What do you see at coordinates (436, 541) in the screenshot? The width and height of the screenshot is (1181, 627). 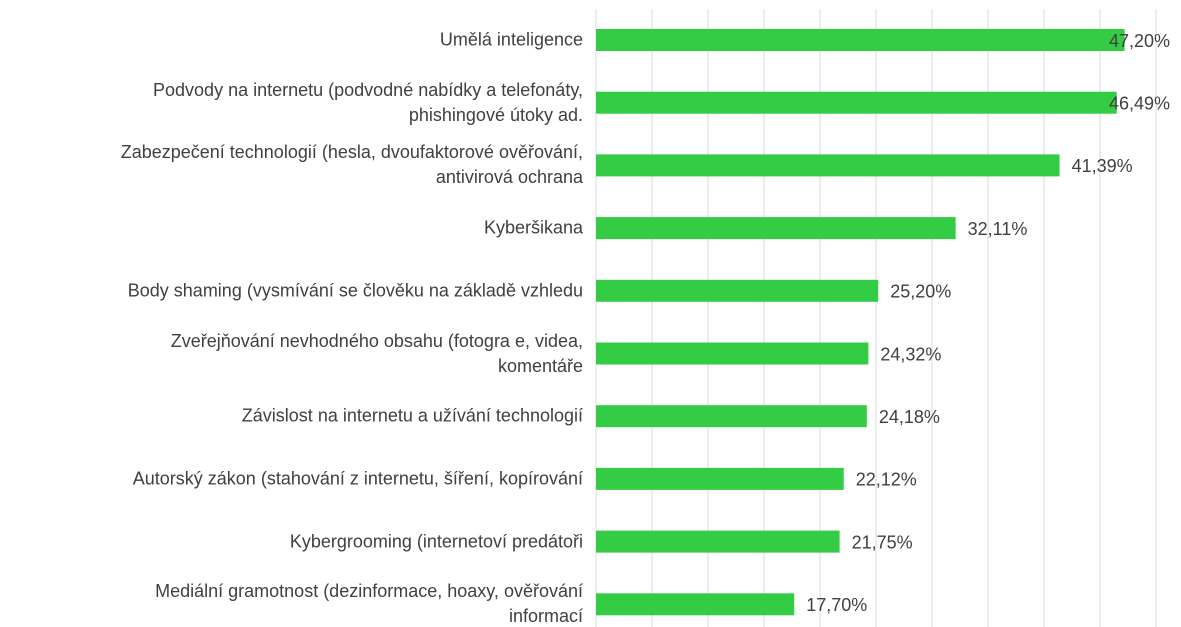 I see `category-label: Kybergrooming (internetoví predátoři` at bounding box center [436, 541].